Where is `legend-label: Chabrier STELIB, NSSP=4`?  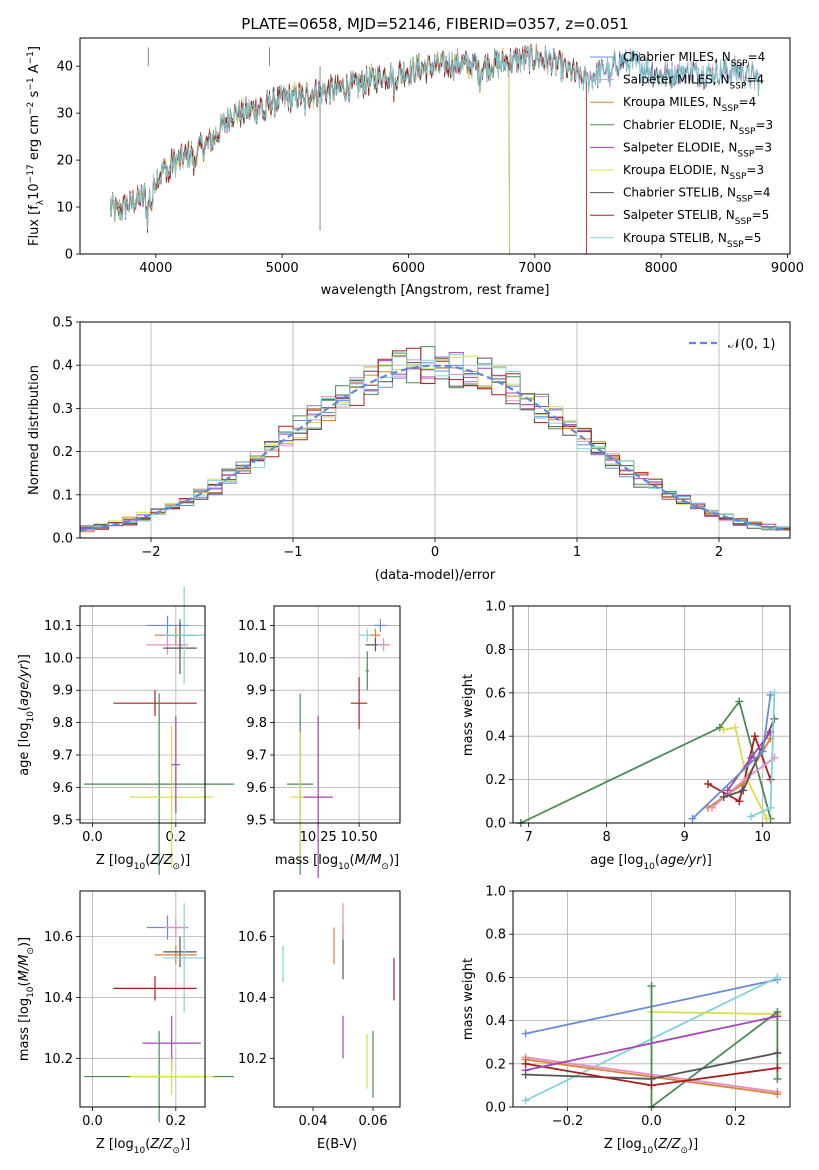
legend-label: Chabrier STELIB, NSSP=4 is located at coordinates (697, 195).